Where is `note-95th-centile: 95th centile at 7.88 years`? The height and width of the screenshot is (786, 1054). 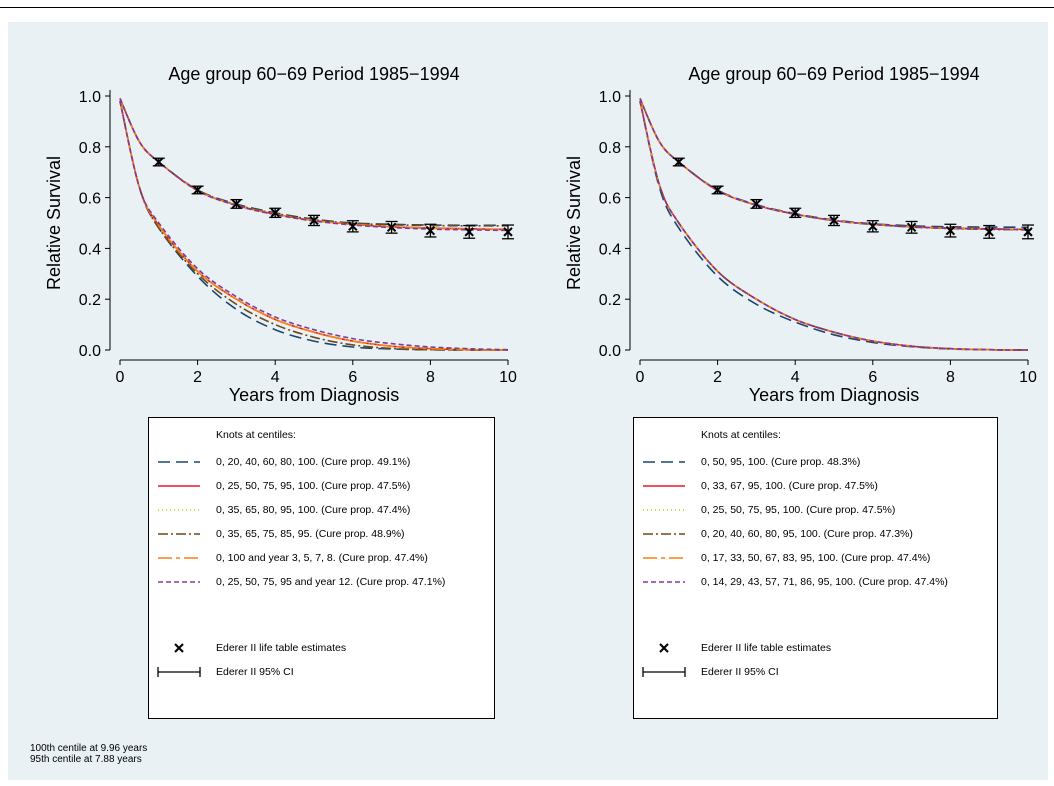 note-95th-centile: 95th centile at 7.88 years is located at coordinates (86, 759).